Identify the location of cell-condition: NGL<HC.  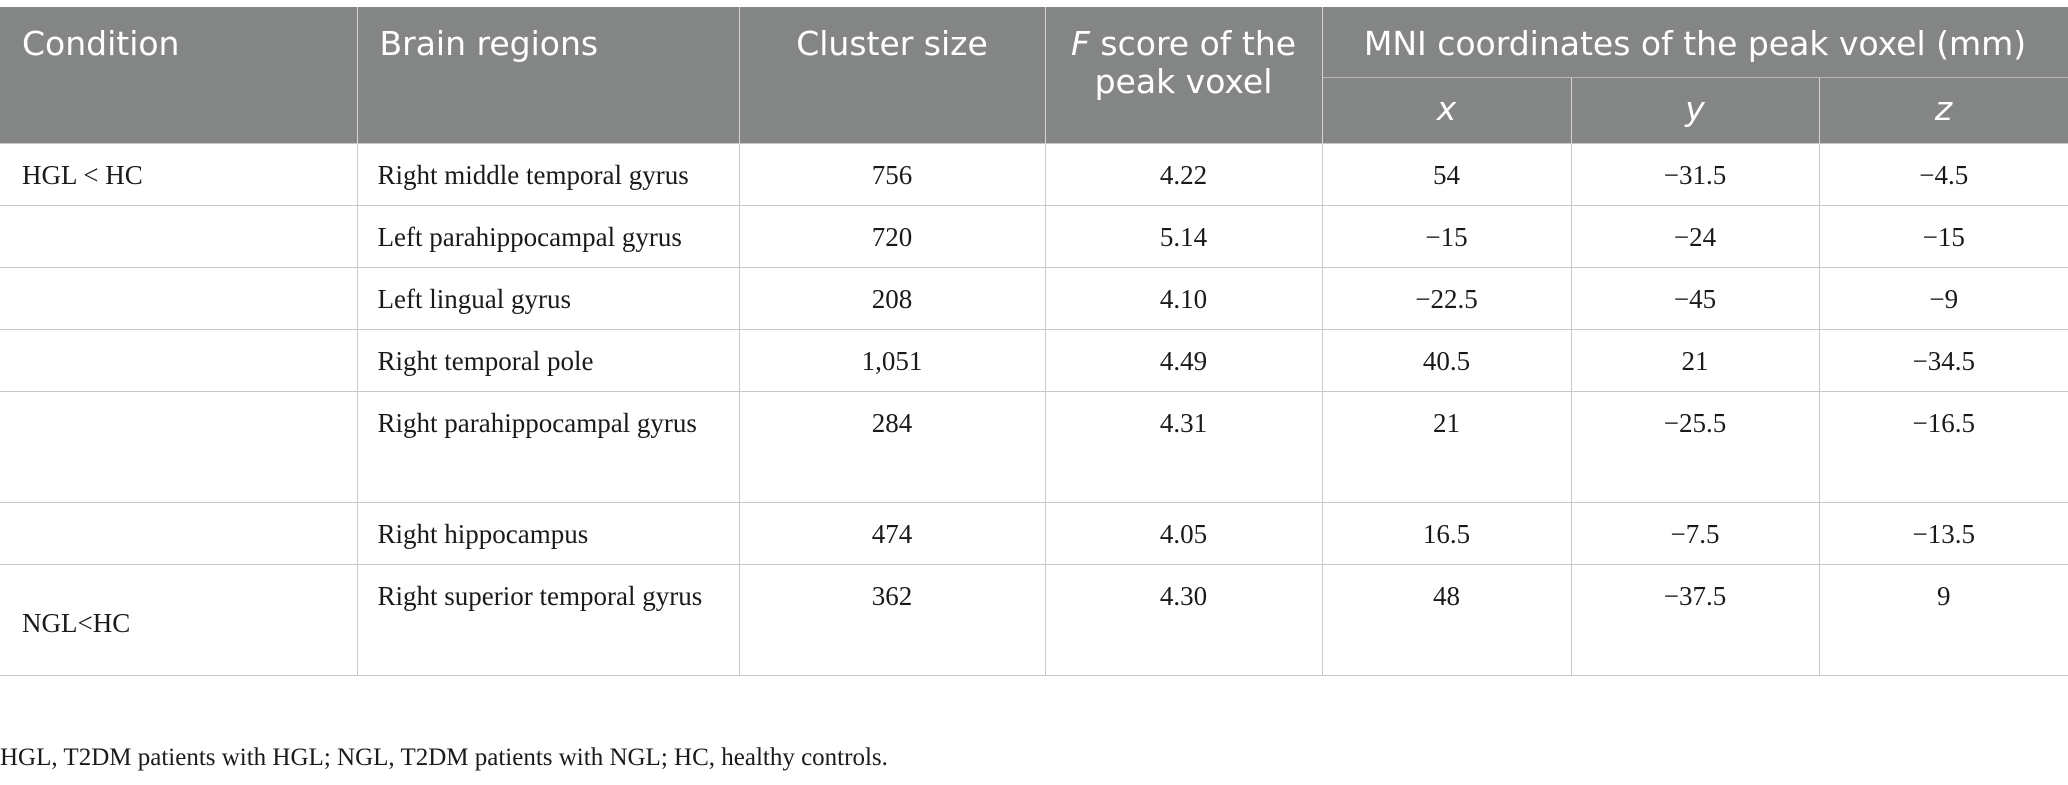
(179, 619).